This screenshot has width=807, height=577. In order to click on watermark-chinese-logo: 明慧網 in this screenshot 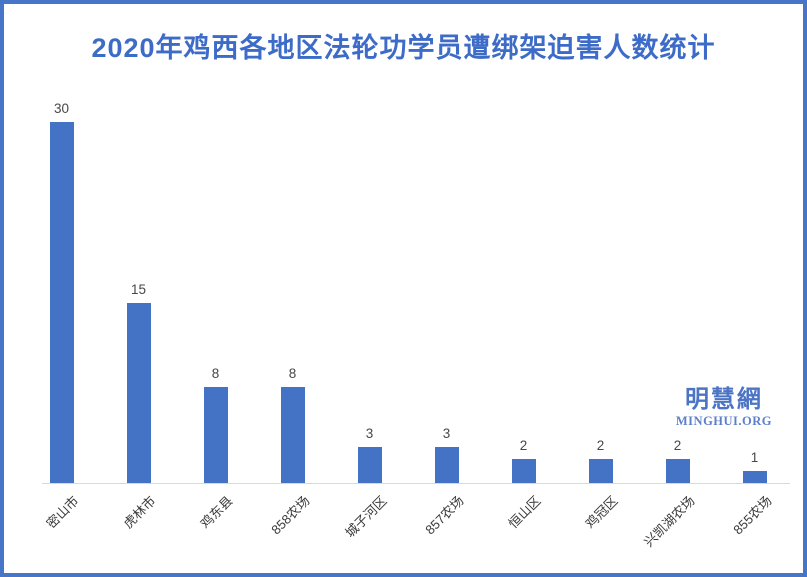, I will do `click(723, 400)`.